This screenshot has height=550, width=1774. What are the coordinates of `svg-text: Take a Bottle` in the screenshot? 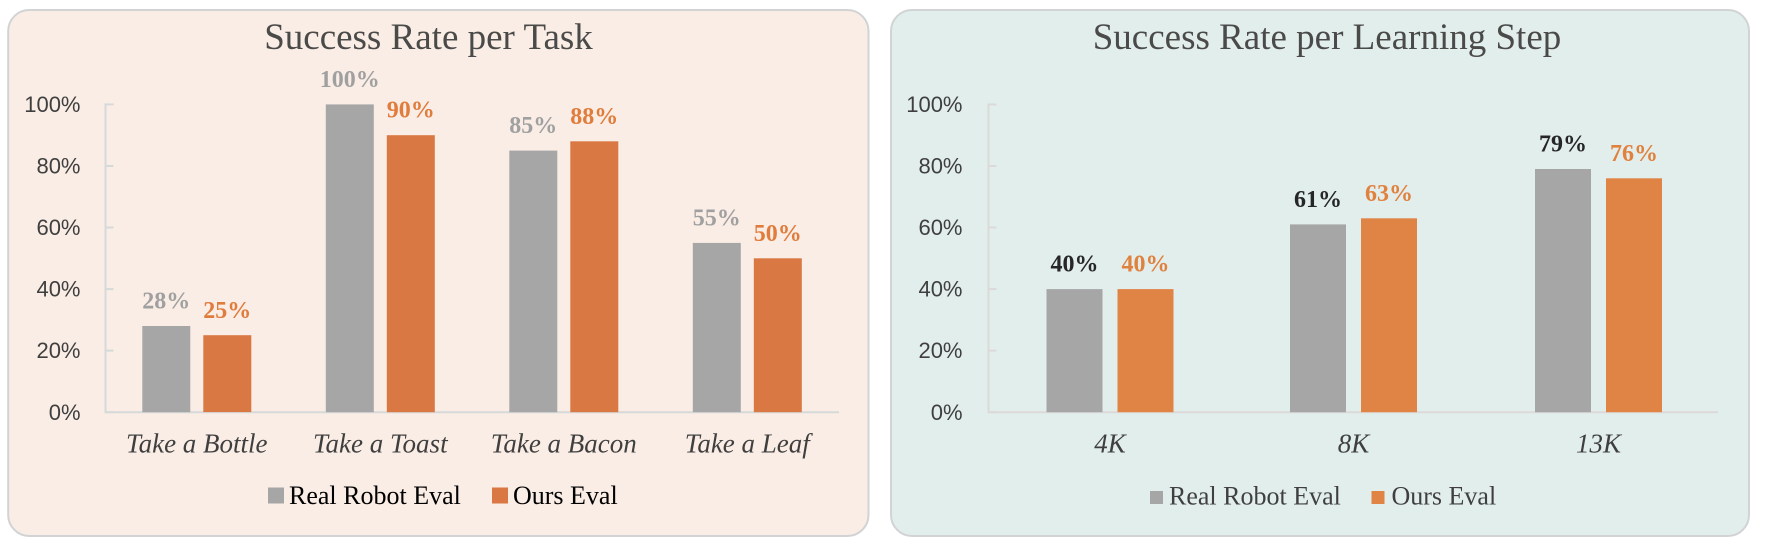 It's located at (197, 444).